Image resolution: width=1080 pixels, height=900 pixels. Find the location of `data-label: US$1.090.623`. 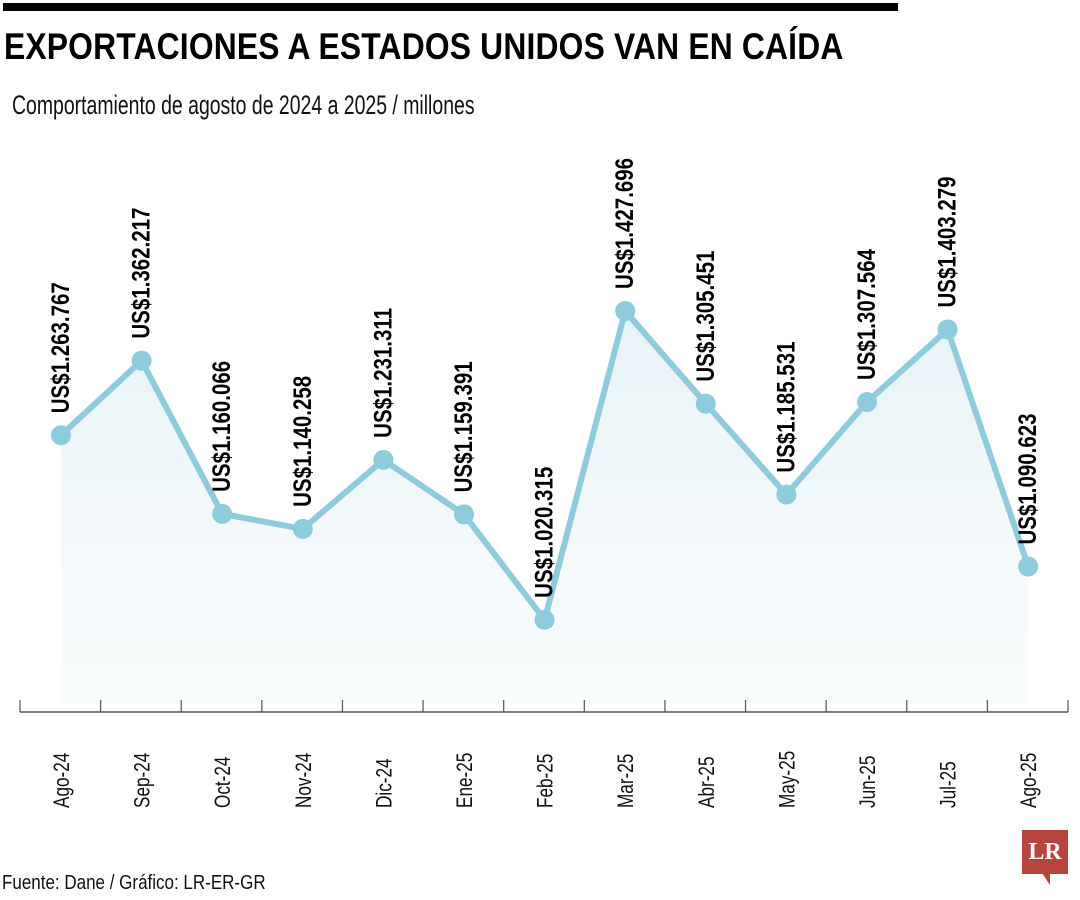

data-label: US$1.090.623 is located at coordinates (1027, 478).